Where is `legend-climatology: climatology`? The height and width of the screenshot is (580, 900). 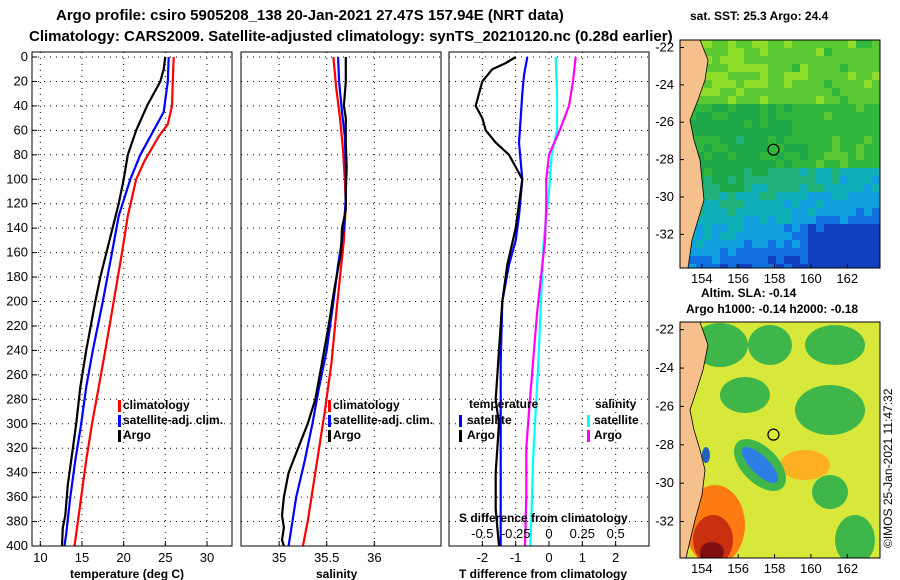 legend-climatology: climatology is located at coordinates (366, 405).